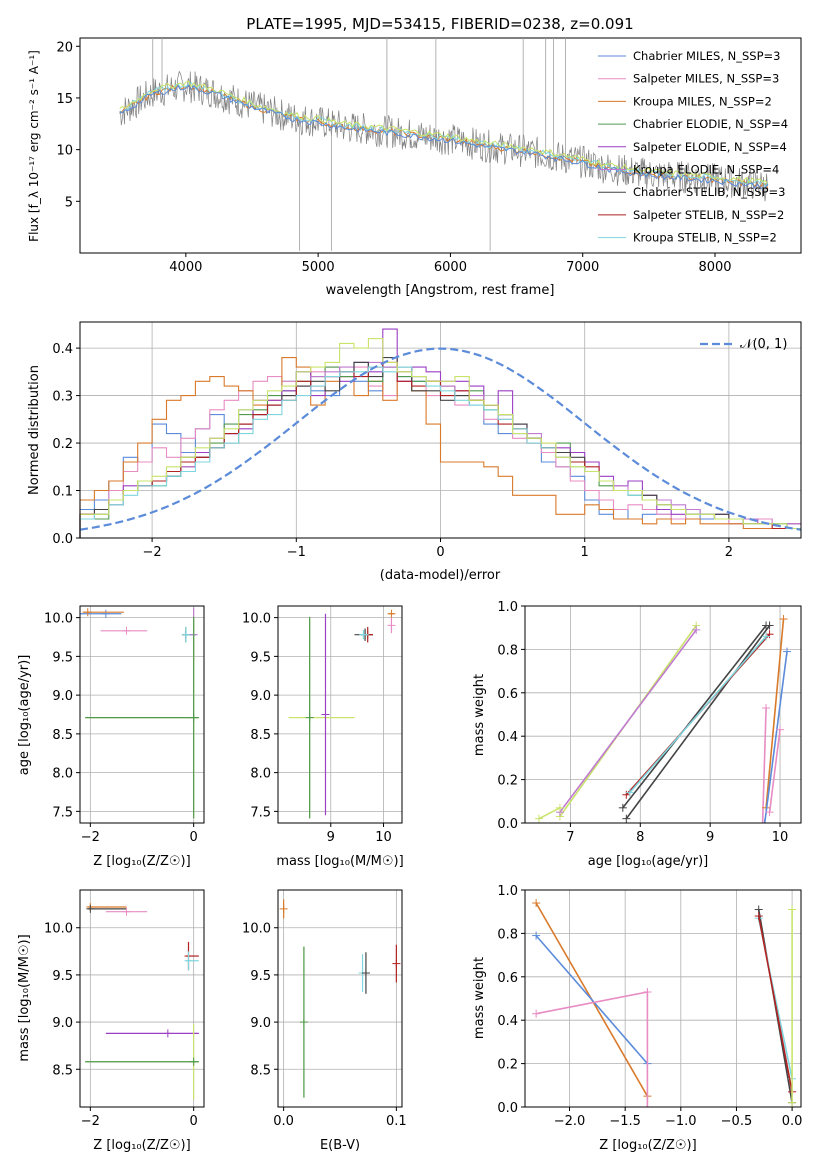  What do you see at coordinates (585, 552) in the screenshot?
I see `x-tick-label: 1` at bounding box center [585, 552].